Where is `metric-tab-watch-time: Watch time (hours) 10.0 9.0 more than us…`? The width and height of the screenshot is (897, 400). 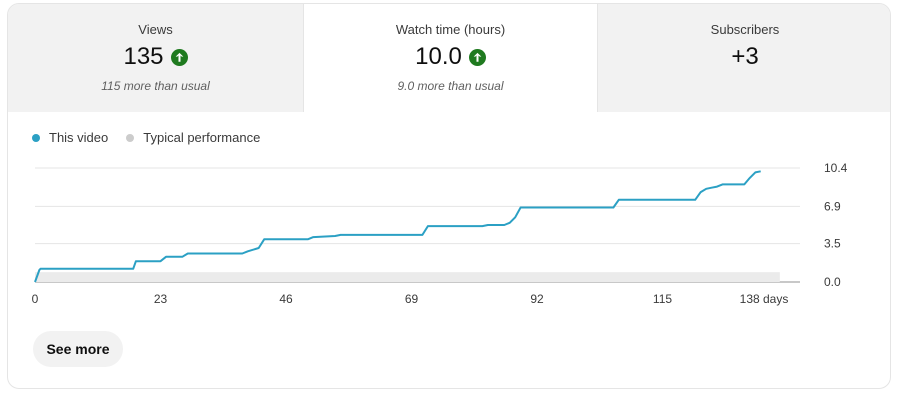 metric-tab-watch-time: Watch time (hours) 10.0 9.0 more than us… is located at coordinates (450, 58).